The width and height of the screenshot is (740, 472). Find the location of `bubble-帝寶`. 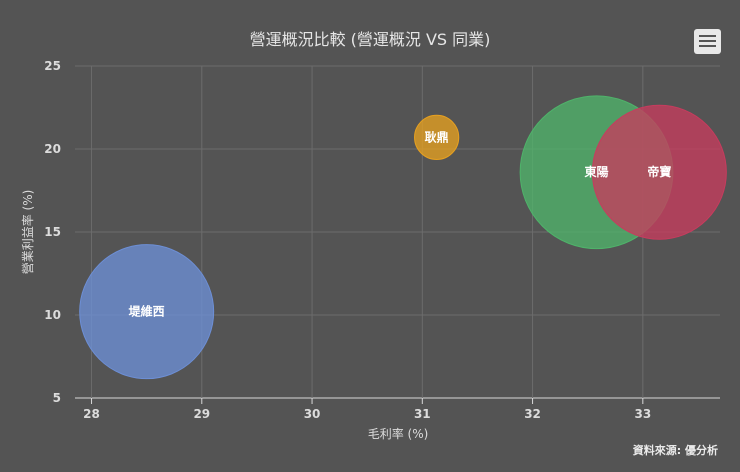

bubble-帝寶 is located at coordinates (659, 172).